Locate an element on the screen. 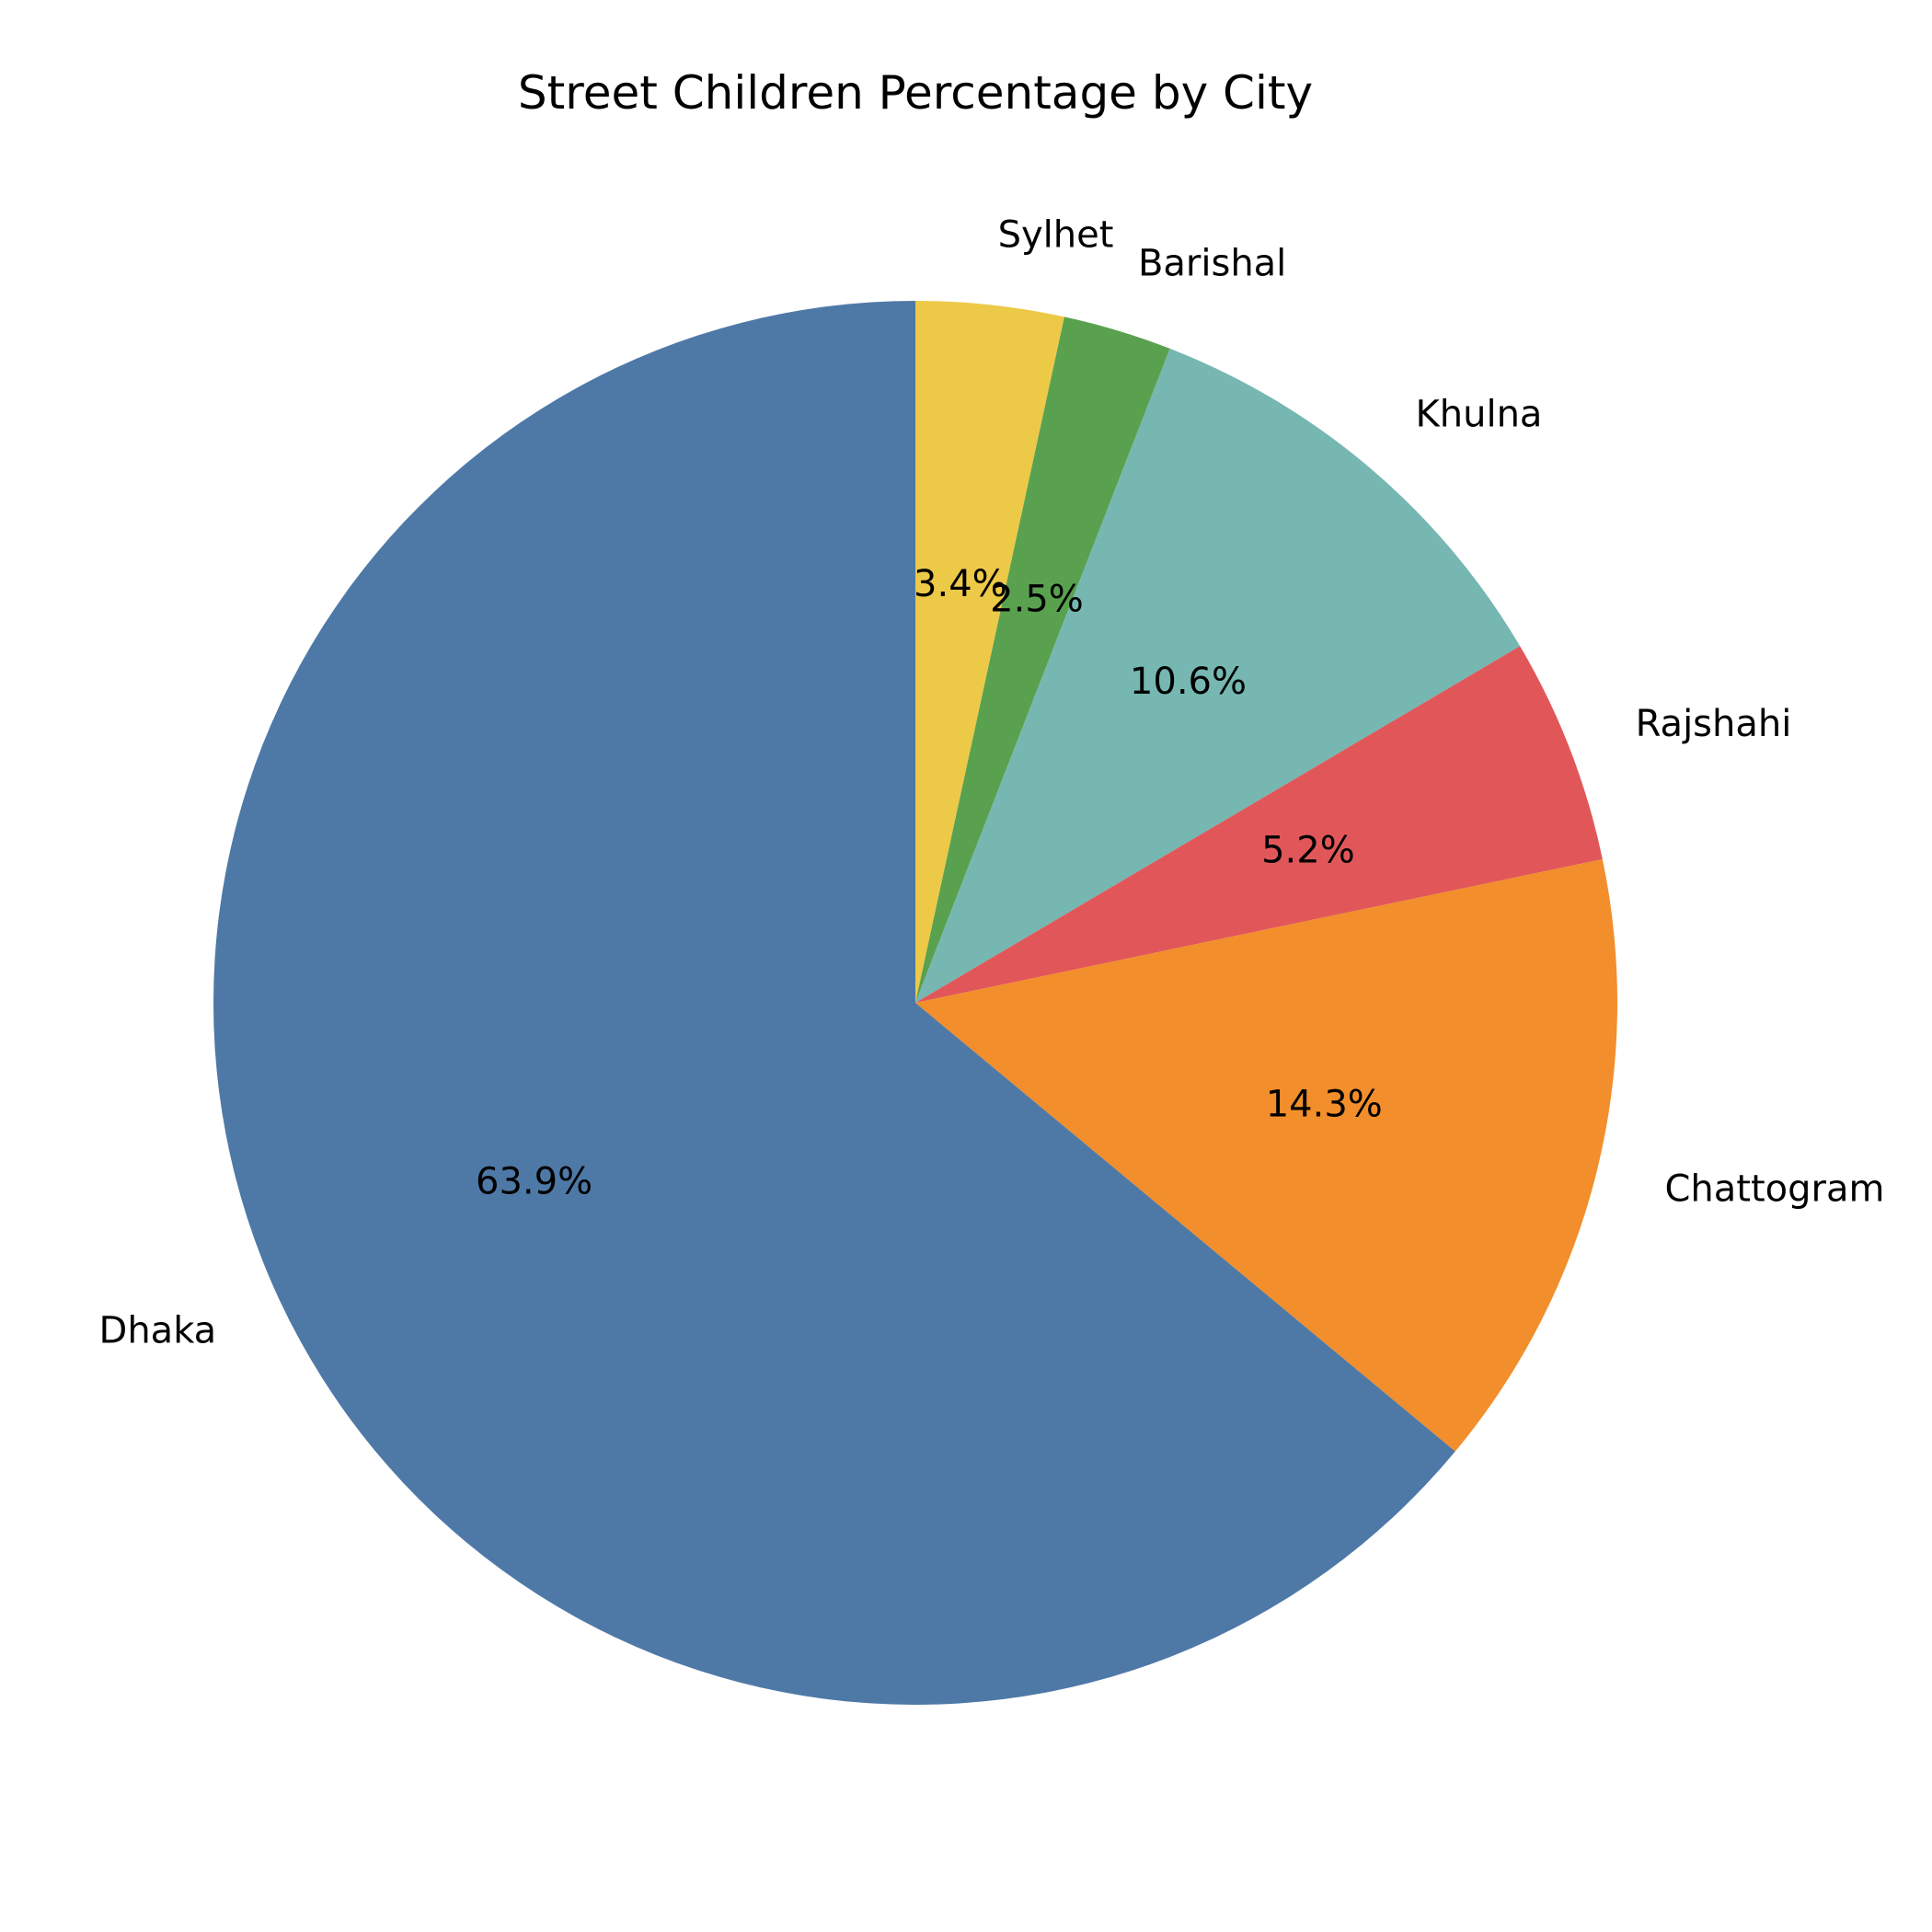  pct-label-barishal: 2.5% is located at coordinates (1037, 600).